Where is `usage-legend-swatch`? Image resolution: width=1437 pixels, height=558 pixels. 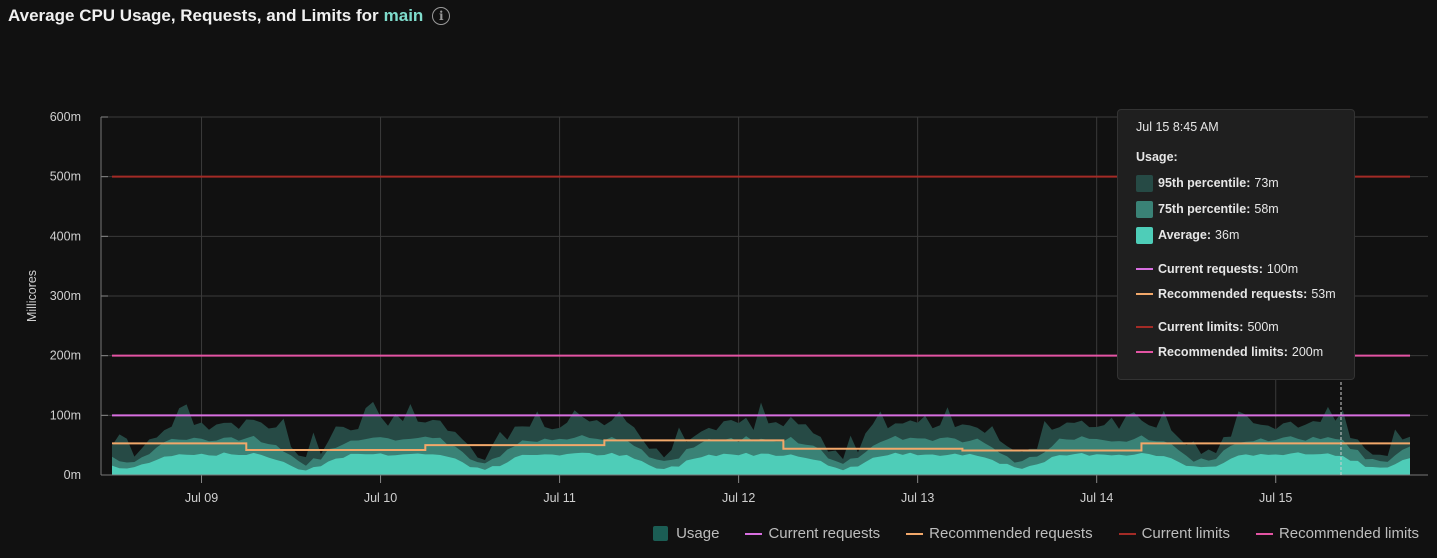
usage-legend-swatch is located at coordinates (661, 533).